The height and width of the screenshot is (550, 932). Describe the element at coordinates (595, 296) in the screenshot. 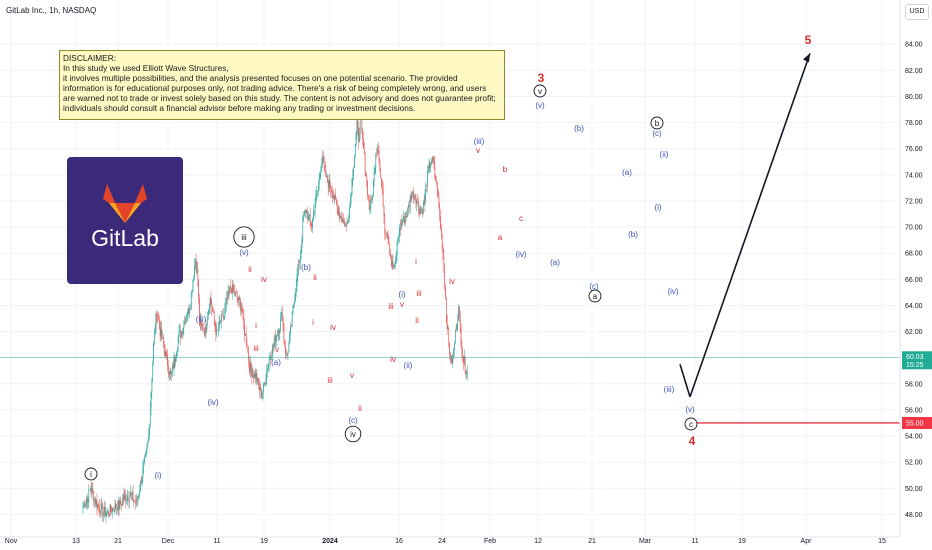

I see `wave-label: a` at that location.